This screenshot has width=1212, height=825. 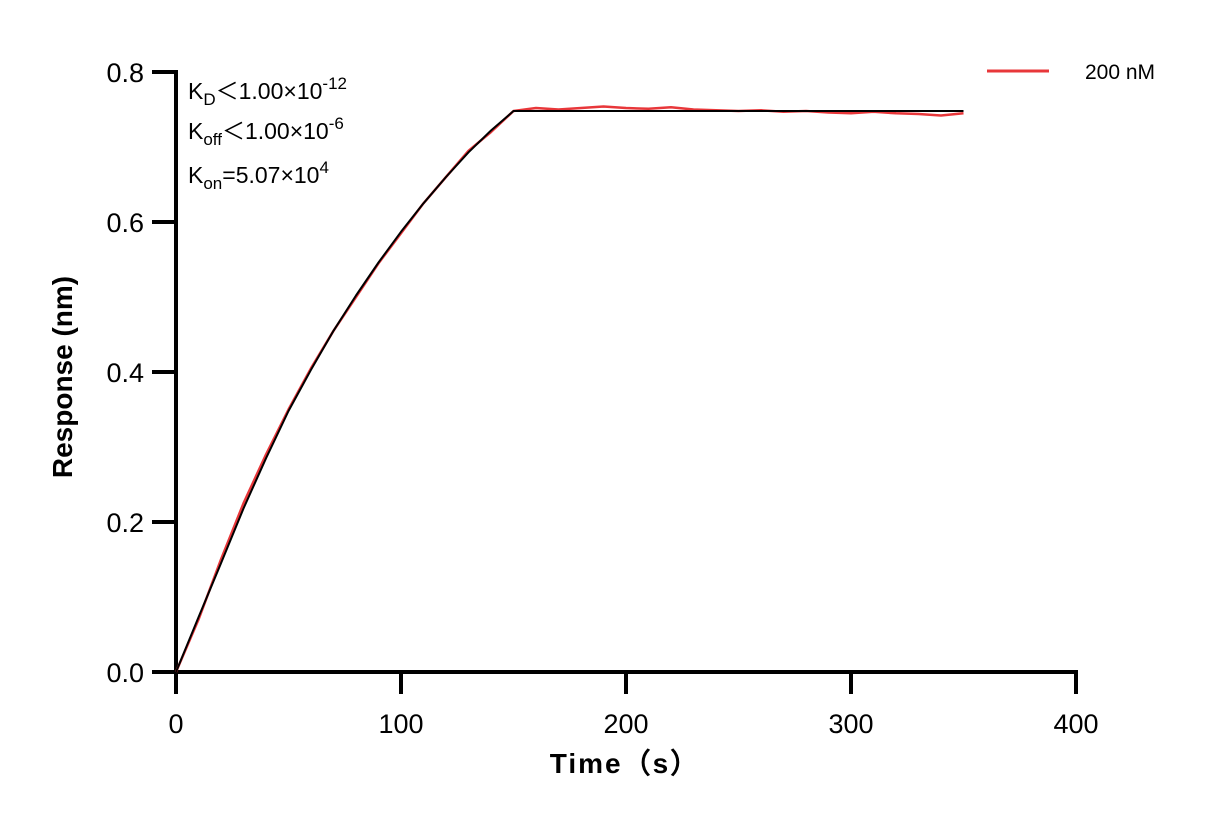 I want to click on y-tick-label: 0.2, so click(x=125, y=523).